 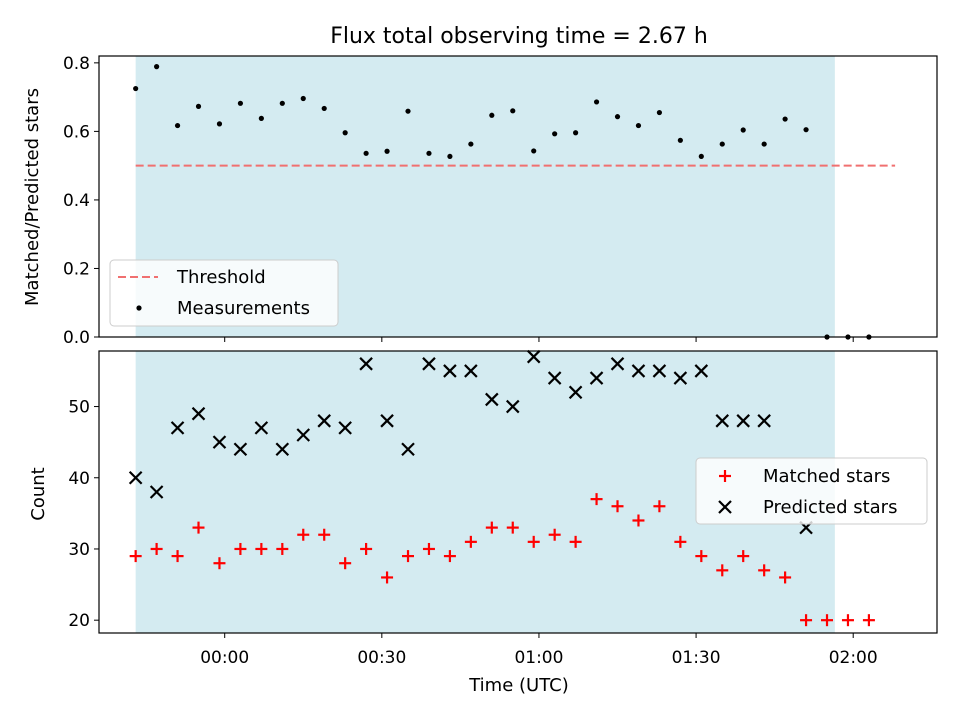 I want to click on bottom-x-tick-label: 01:00, so click(x=538, y=658).